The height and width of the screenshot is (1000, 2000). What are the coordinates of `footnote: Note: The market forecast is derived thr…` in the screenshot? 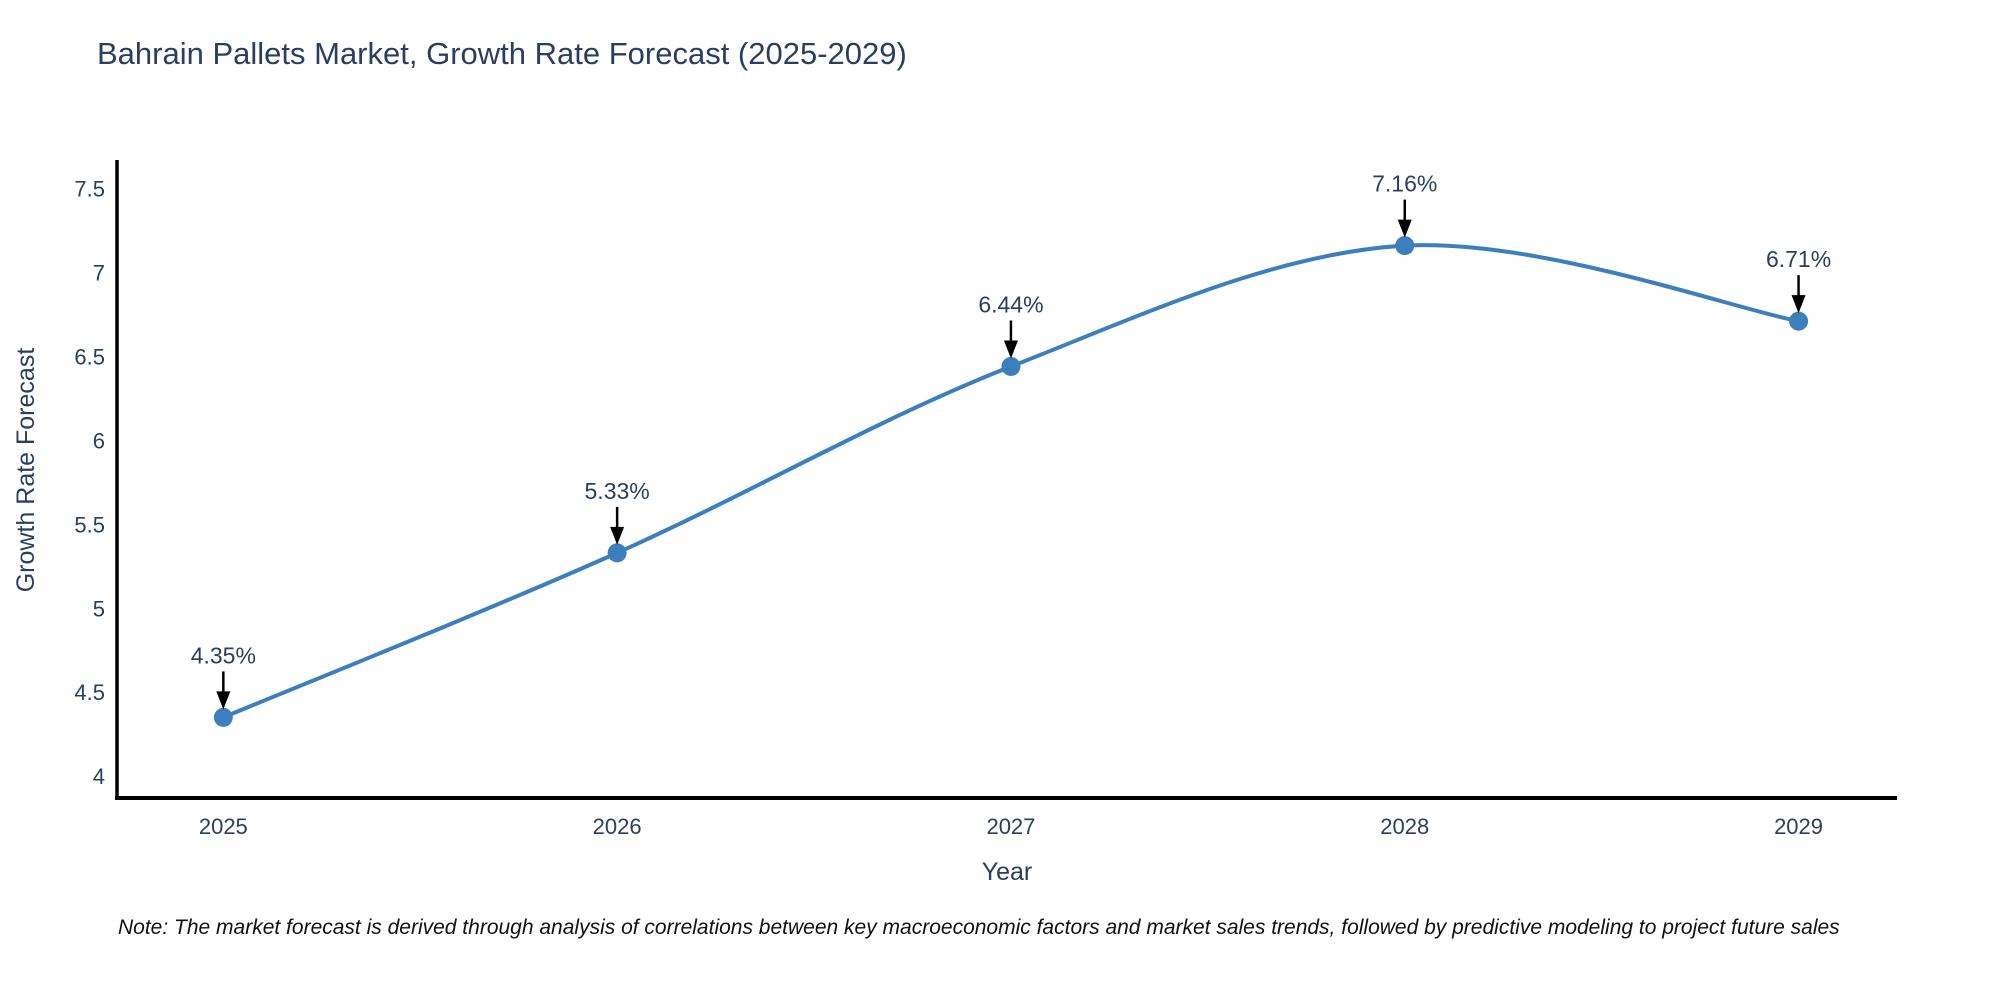 It's located at (979, 927).